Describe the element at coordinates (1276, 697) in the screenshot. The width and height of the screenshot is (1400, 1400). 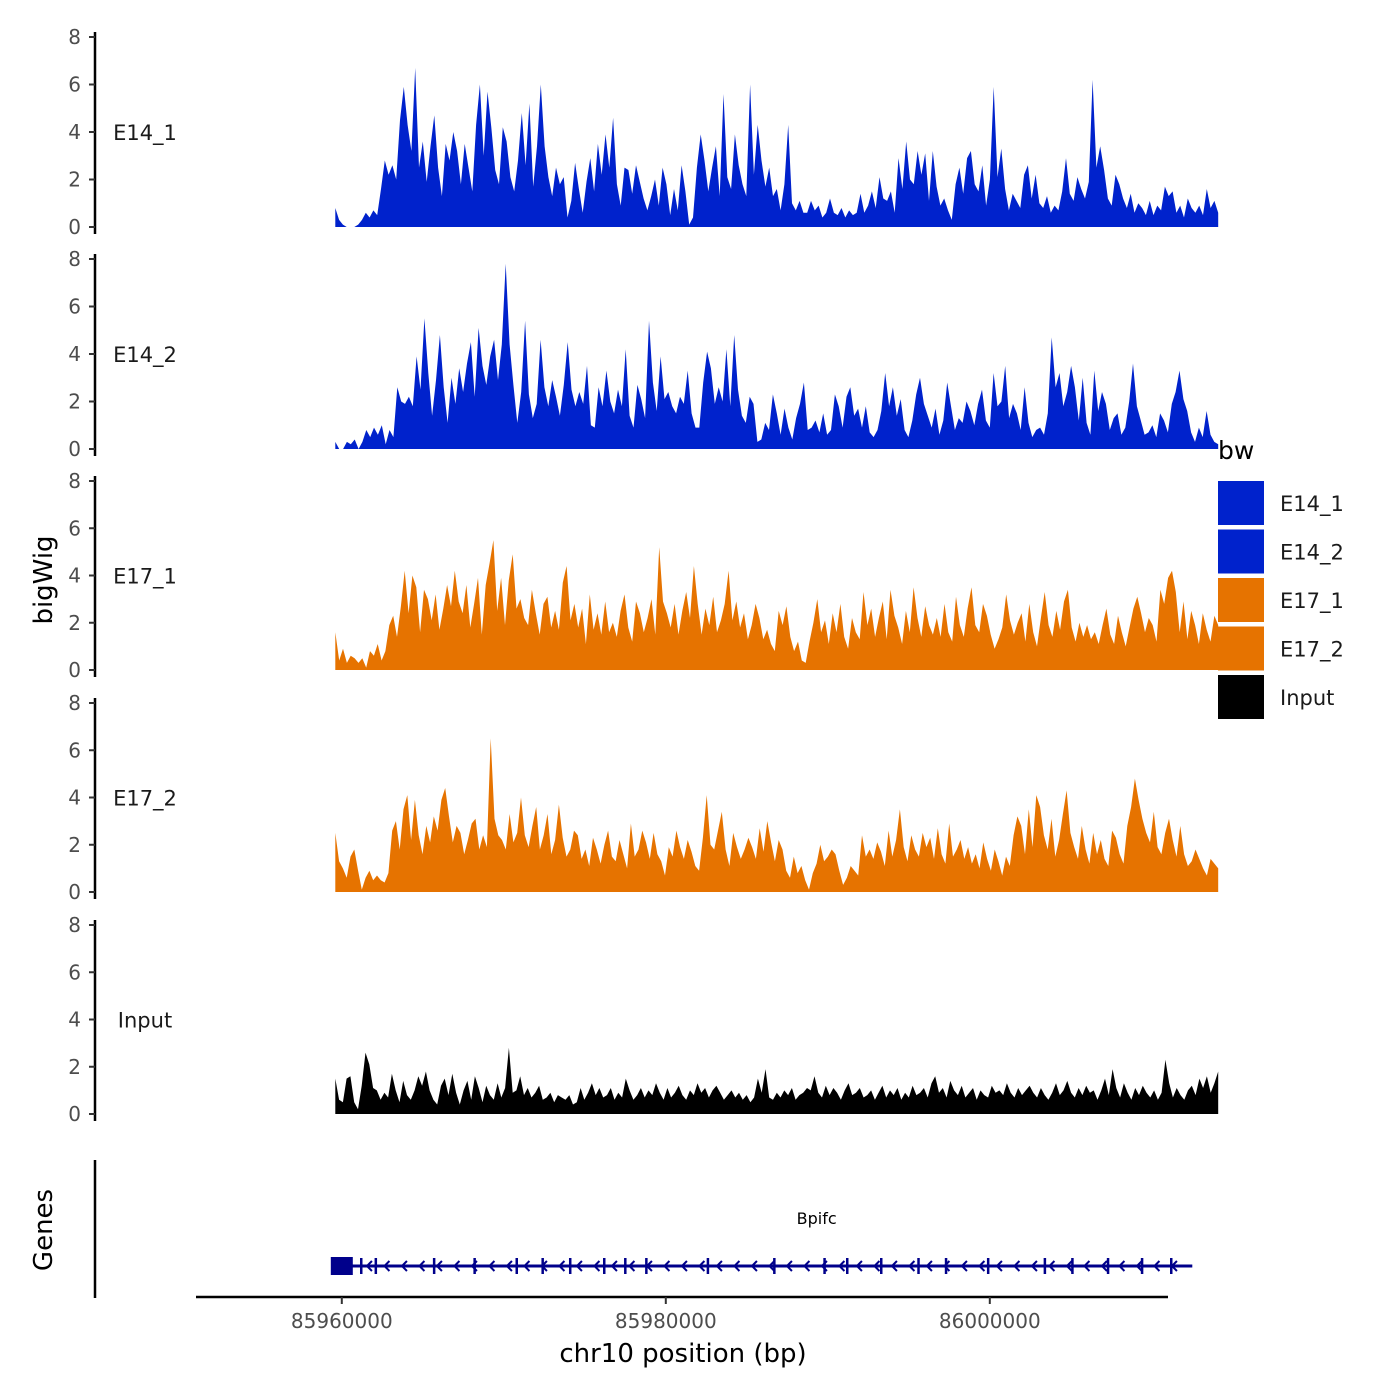
I see `legend-item-input: Input` at that location.